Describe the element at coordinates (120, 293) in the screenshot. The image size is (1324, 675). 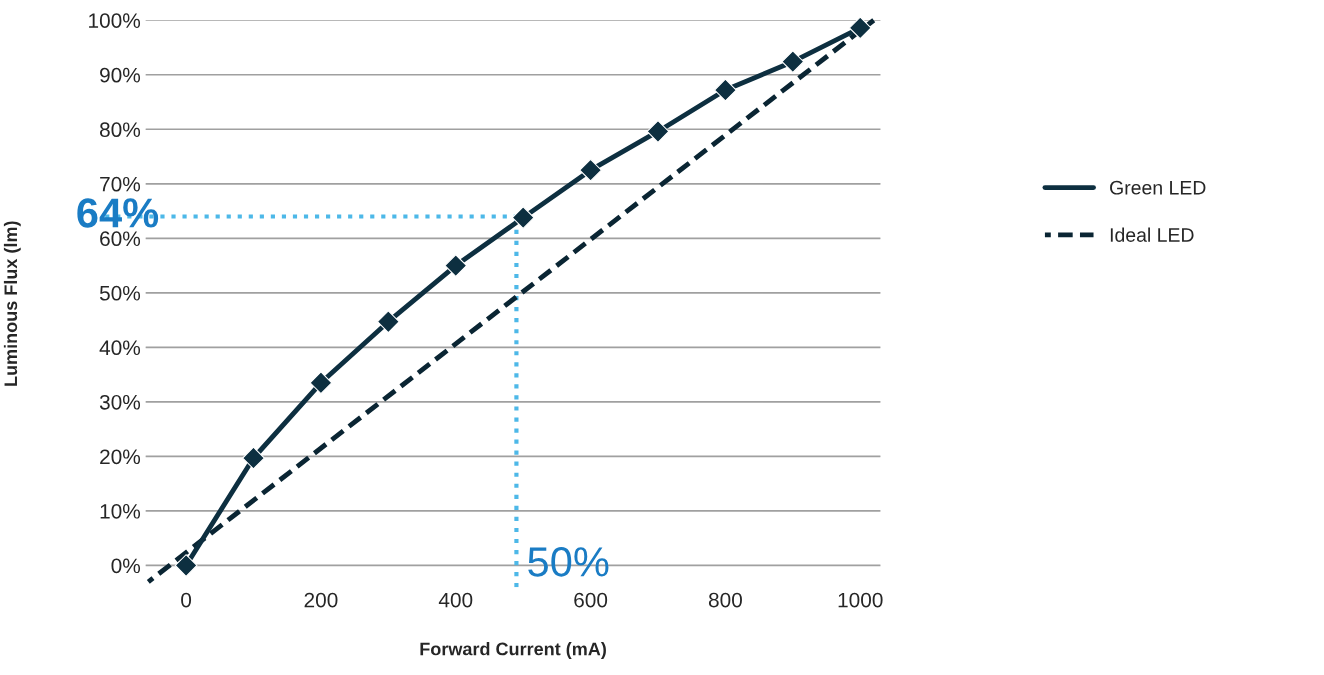
I see `y-tick-label: 50%` at that location.